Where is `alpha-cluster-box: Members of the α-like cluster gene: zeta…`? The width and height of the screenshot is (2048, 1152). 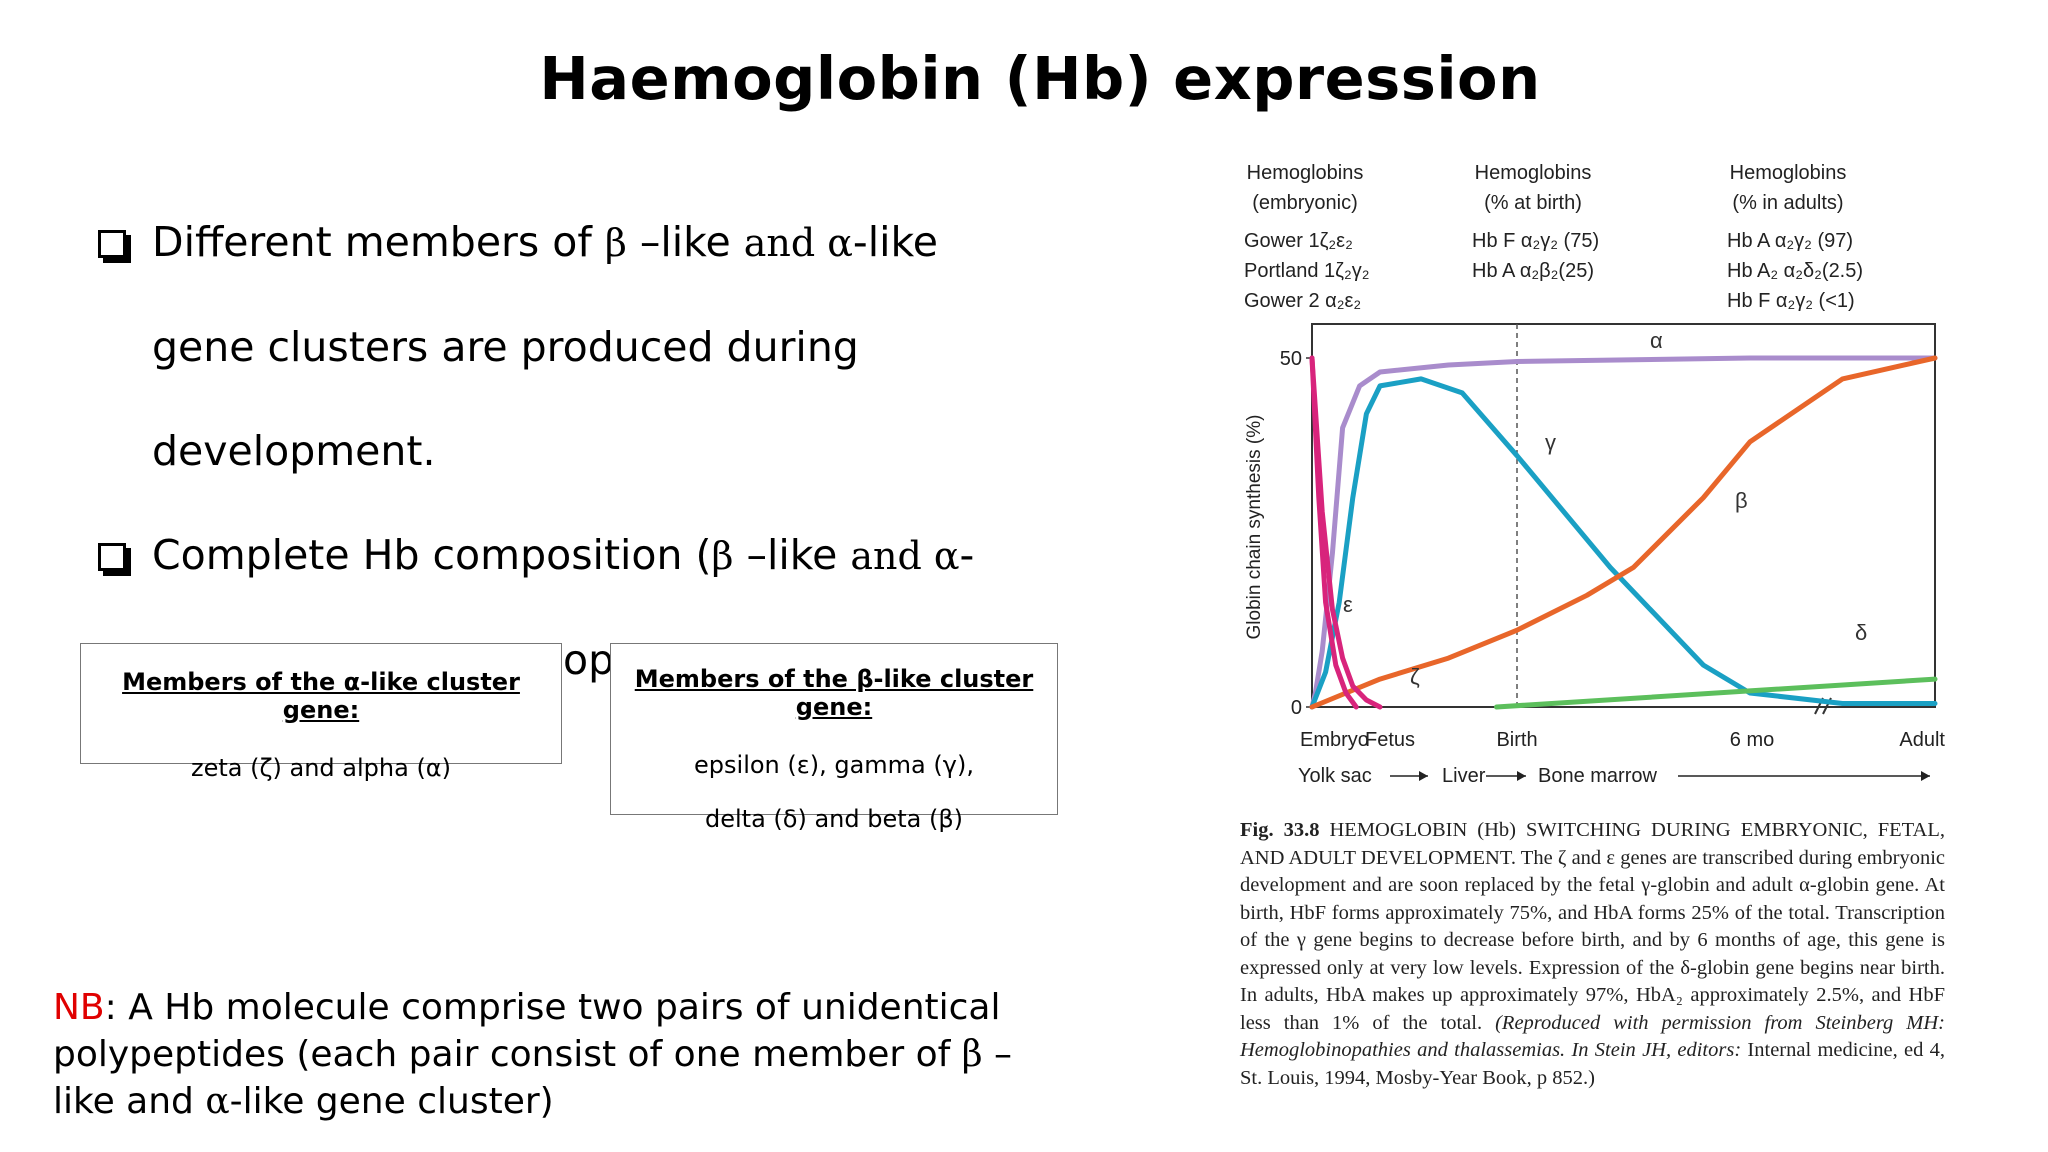 alpha-cluster-box: Members of the α-like cluster gene: zeta… is located at coordinates (321, 712).